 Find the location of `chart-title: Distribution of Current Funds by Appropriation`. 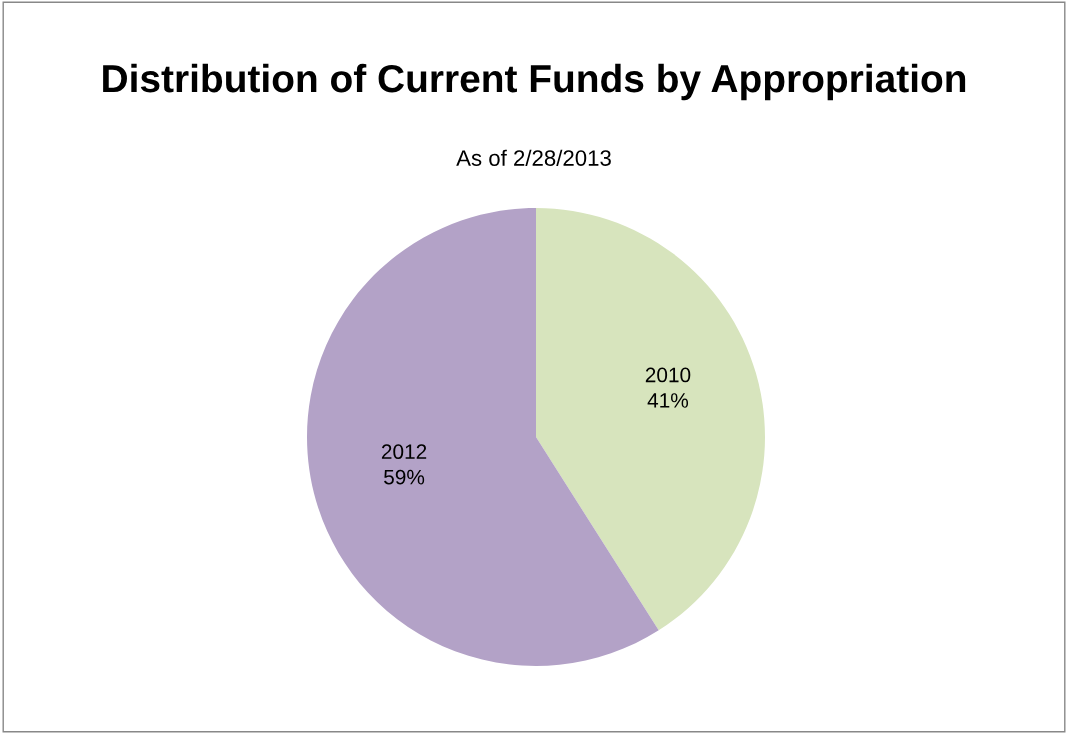

chart-title: Distribution of Current Funds by Appropriation is located at coordinates (534, 82).